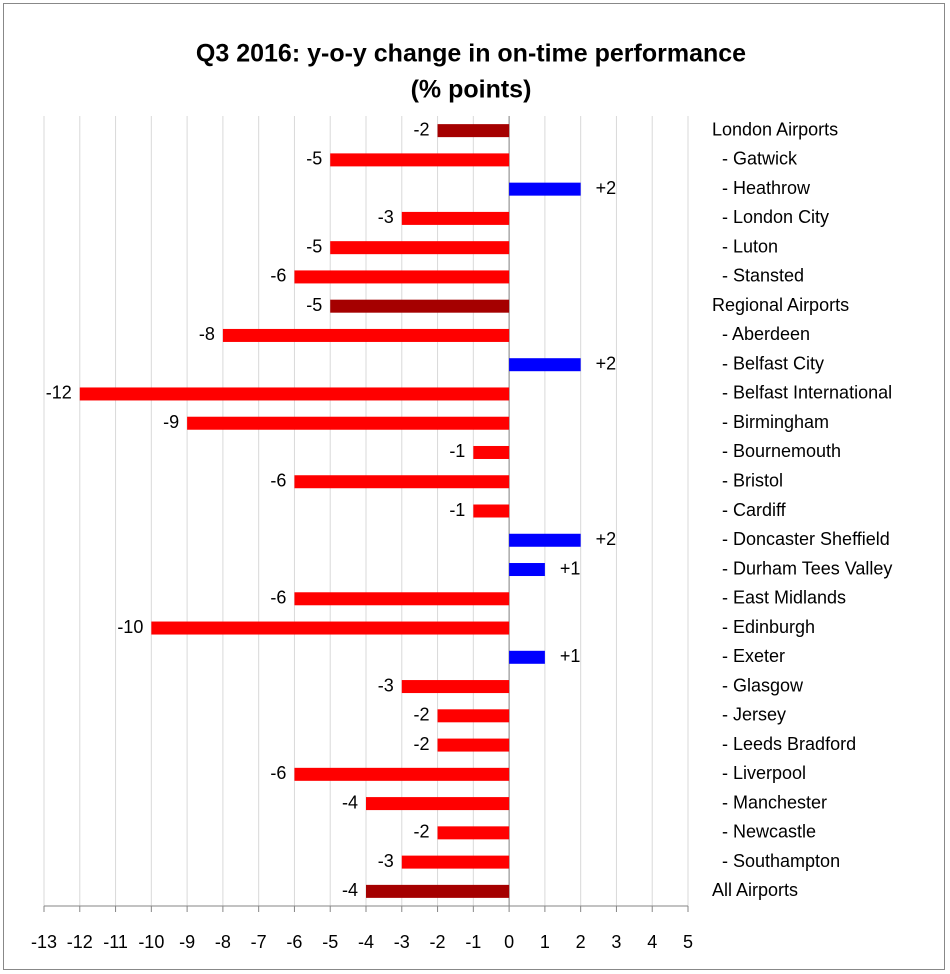  What do you see at coordinates (749, 510) in the screenshot?
I see `category-label: - Cardiff` at bounding box center [749, 510].